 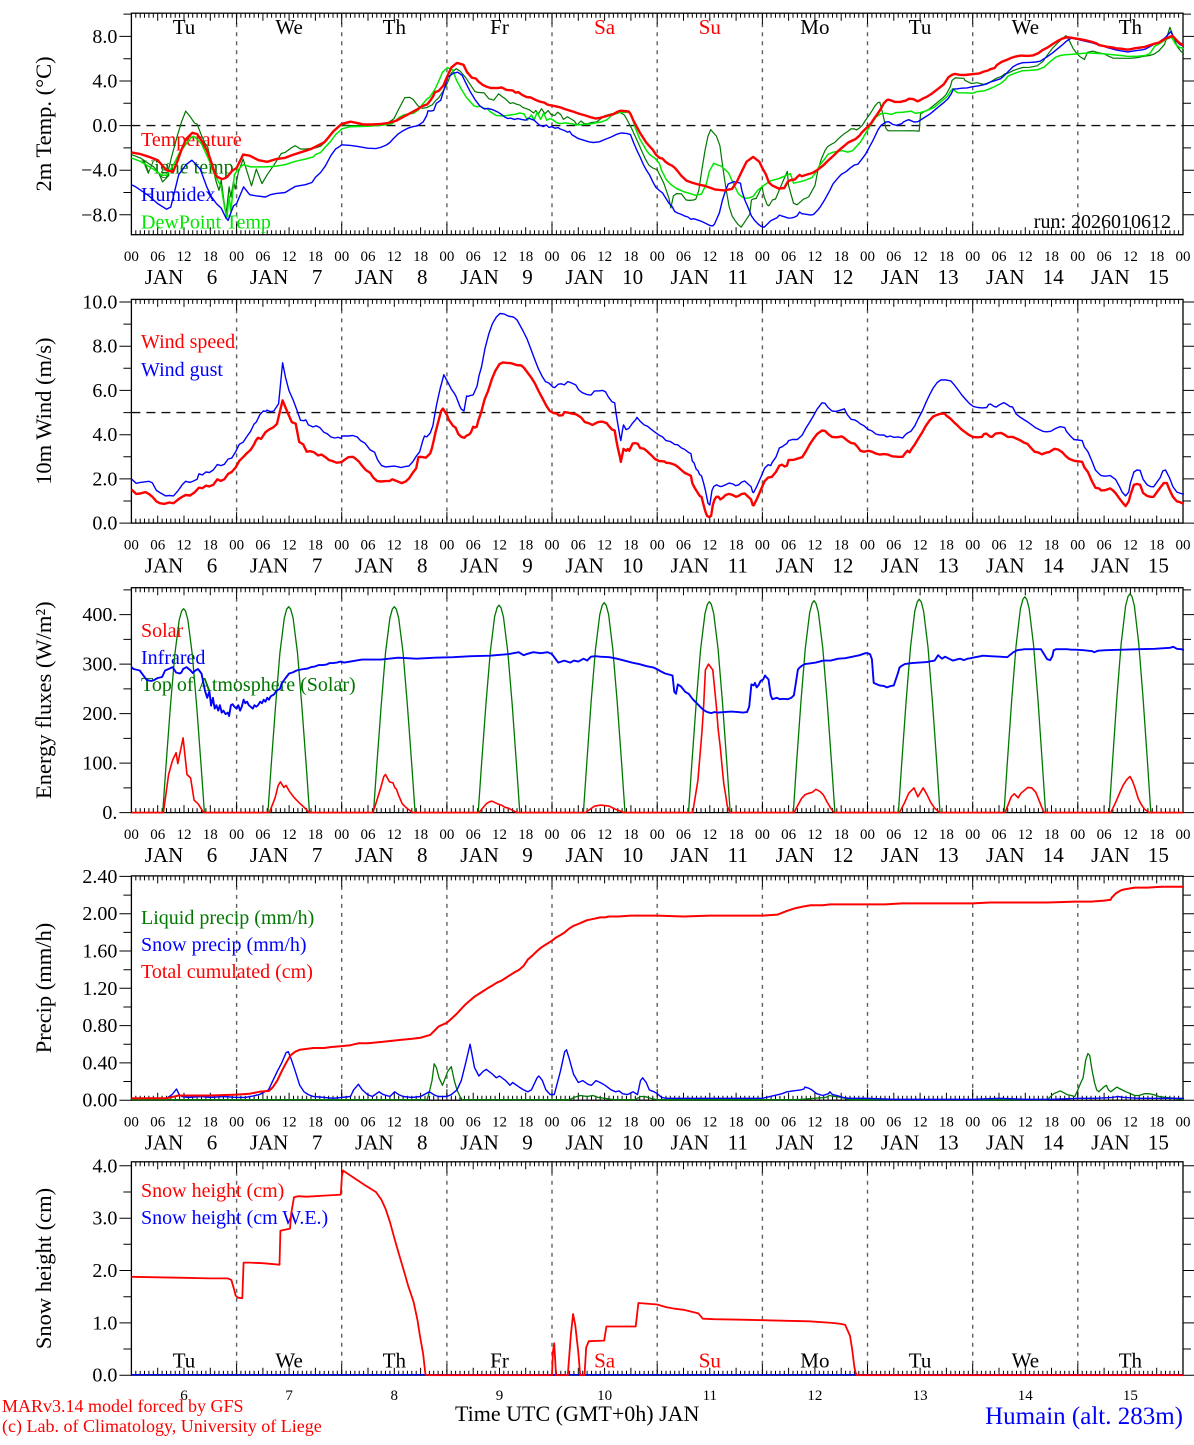 I want to click on svg-text: 2.00, so click(x=99, y=914).